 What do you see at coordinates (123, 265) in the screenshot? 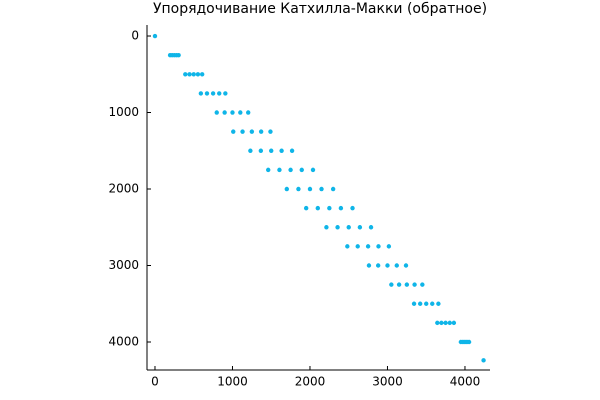
I see `y-tick-label: 3000` at bounding box center [123, 265].